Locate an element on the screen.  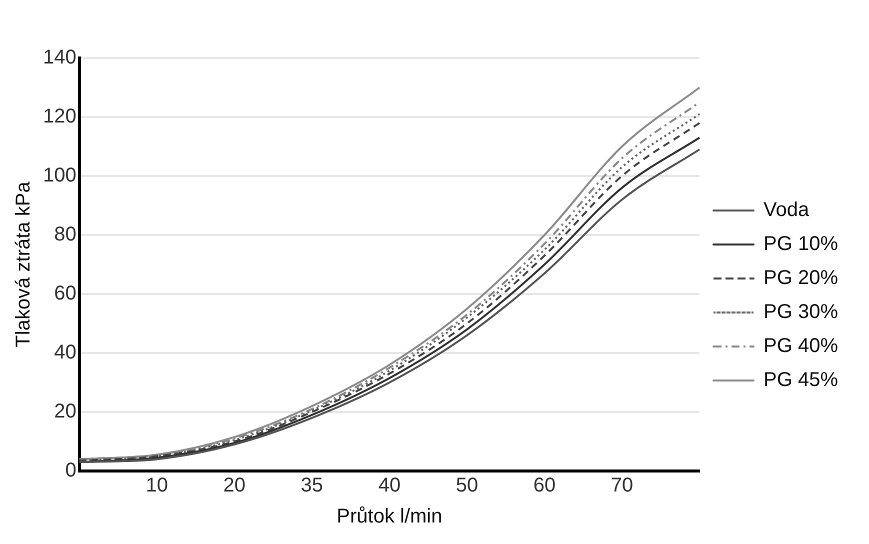
y-tick-label: 80 is located at coordinates (65, 235).